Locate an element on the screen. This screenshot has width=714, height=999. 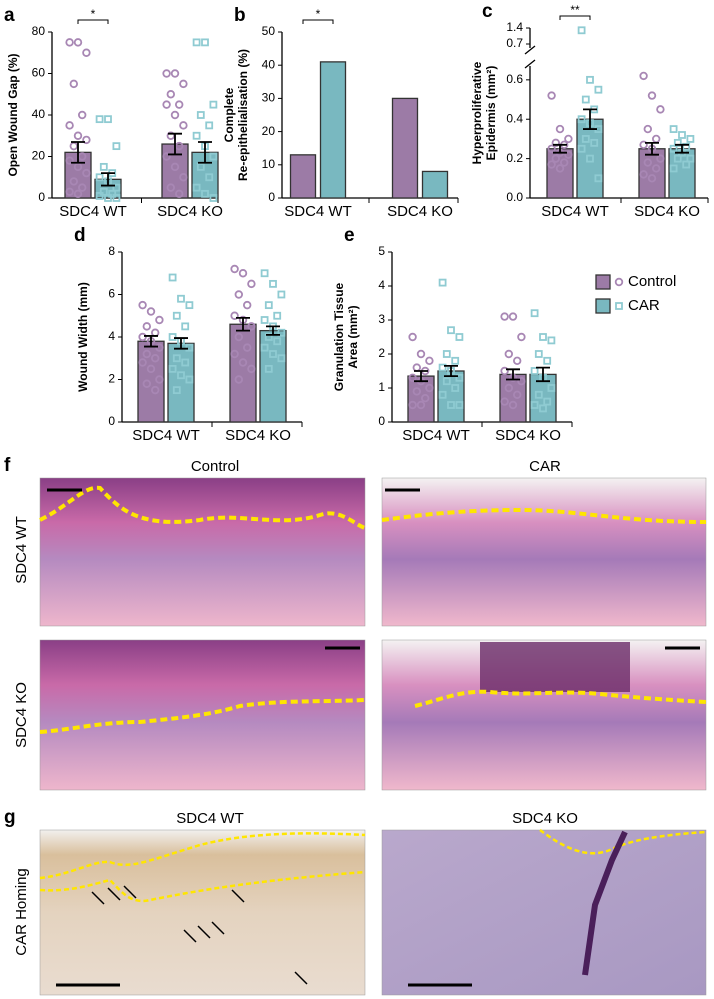
y-tick-label: 1.4 is located at coordinates (514, 27).